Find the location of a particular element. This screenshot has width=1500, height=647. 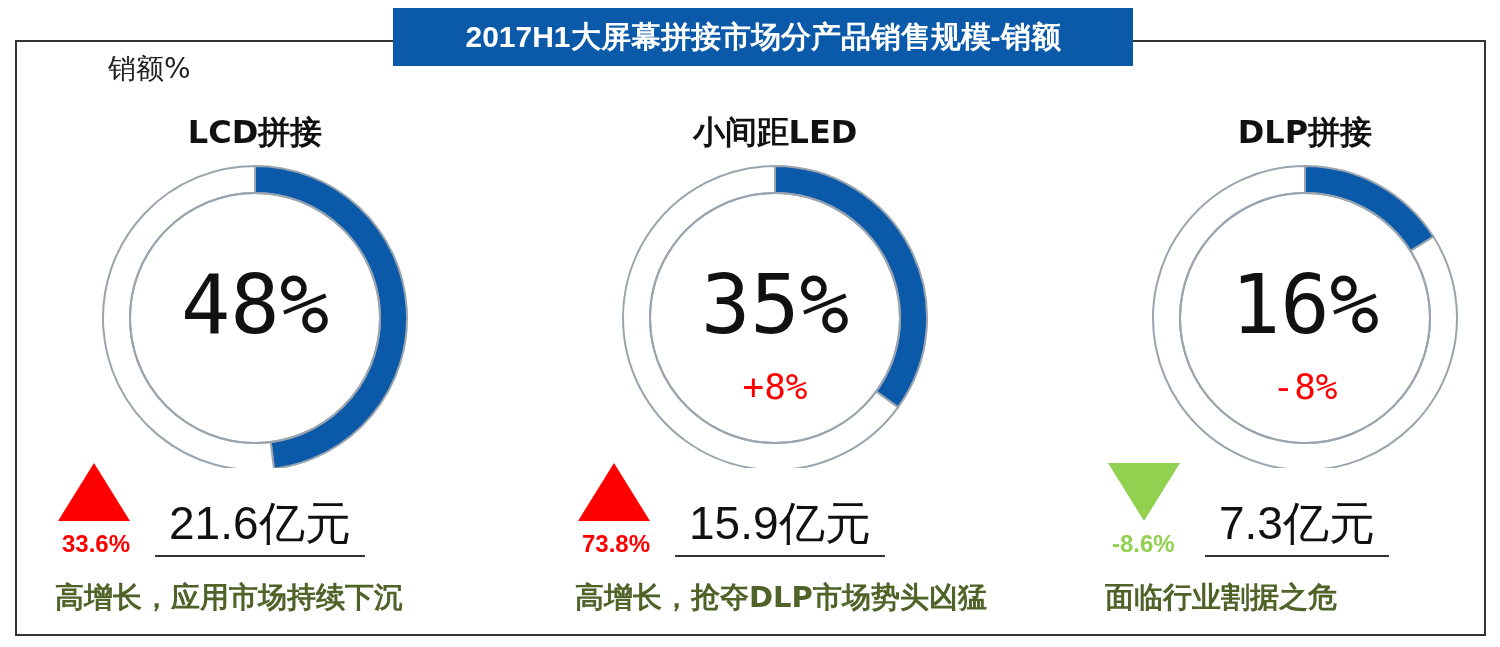

text: 7.3亿元 is located at coordinates (1297, 525).